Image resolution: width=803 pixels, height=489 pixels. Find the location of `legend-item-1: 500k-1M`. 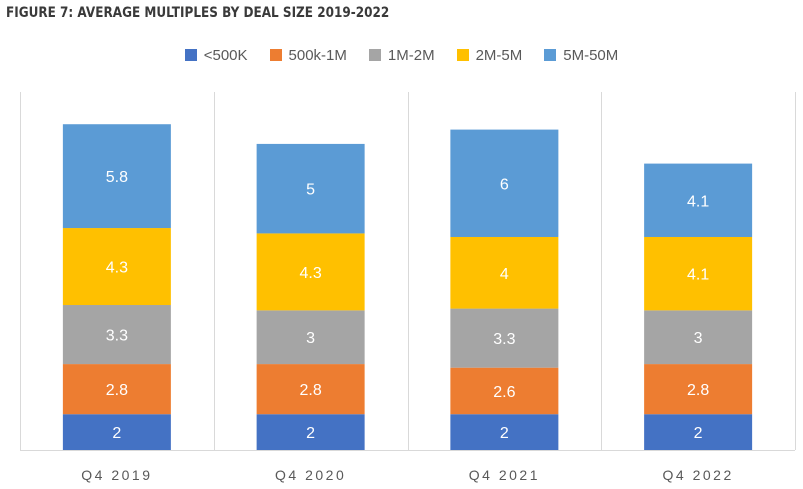

legend-item-1: 500k-1M is located at coordinates (308, 55).